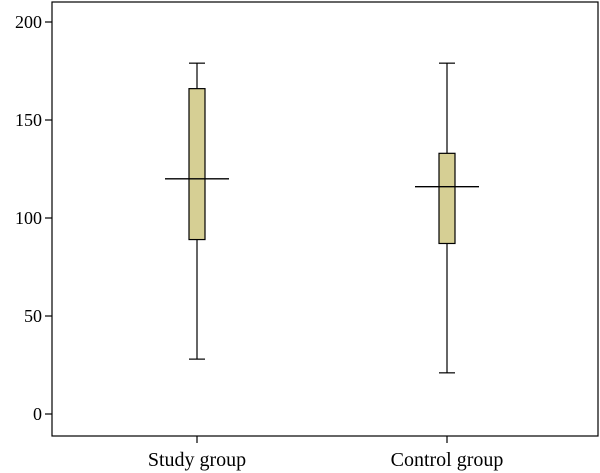 This screenshot has height=473, width=600. Describe the element at coordinates (33, 316) in the screenshot. I see `y-tick-label: 50` at that location.